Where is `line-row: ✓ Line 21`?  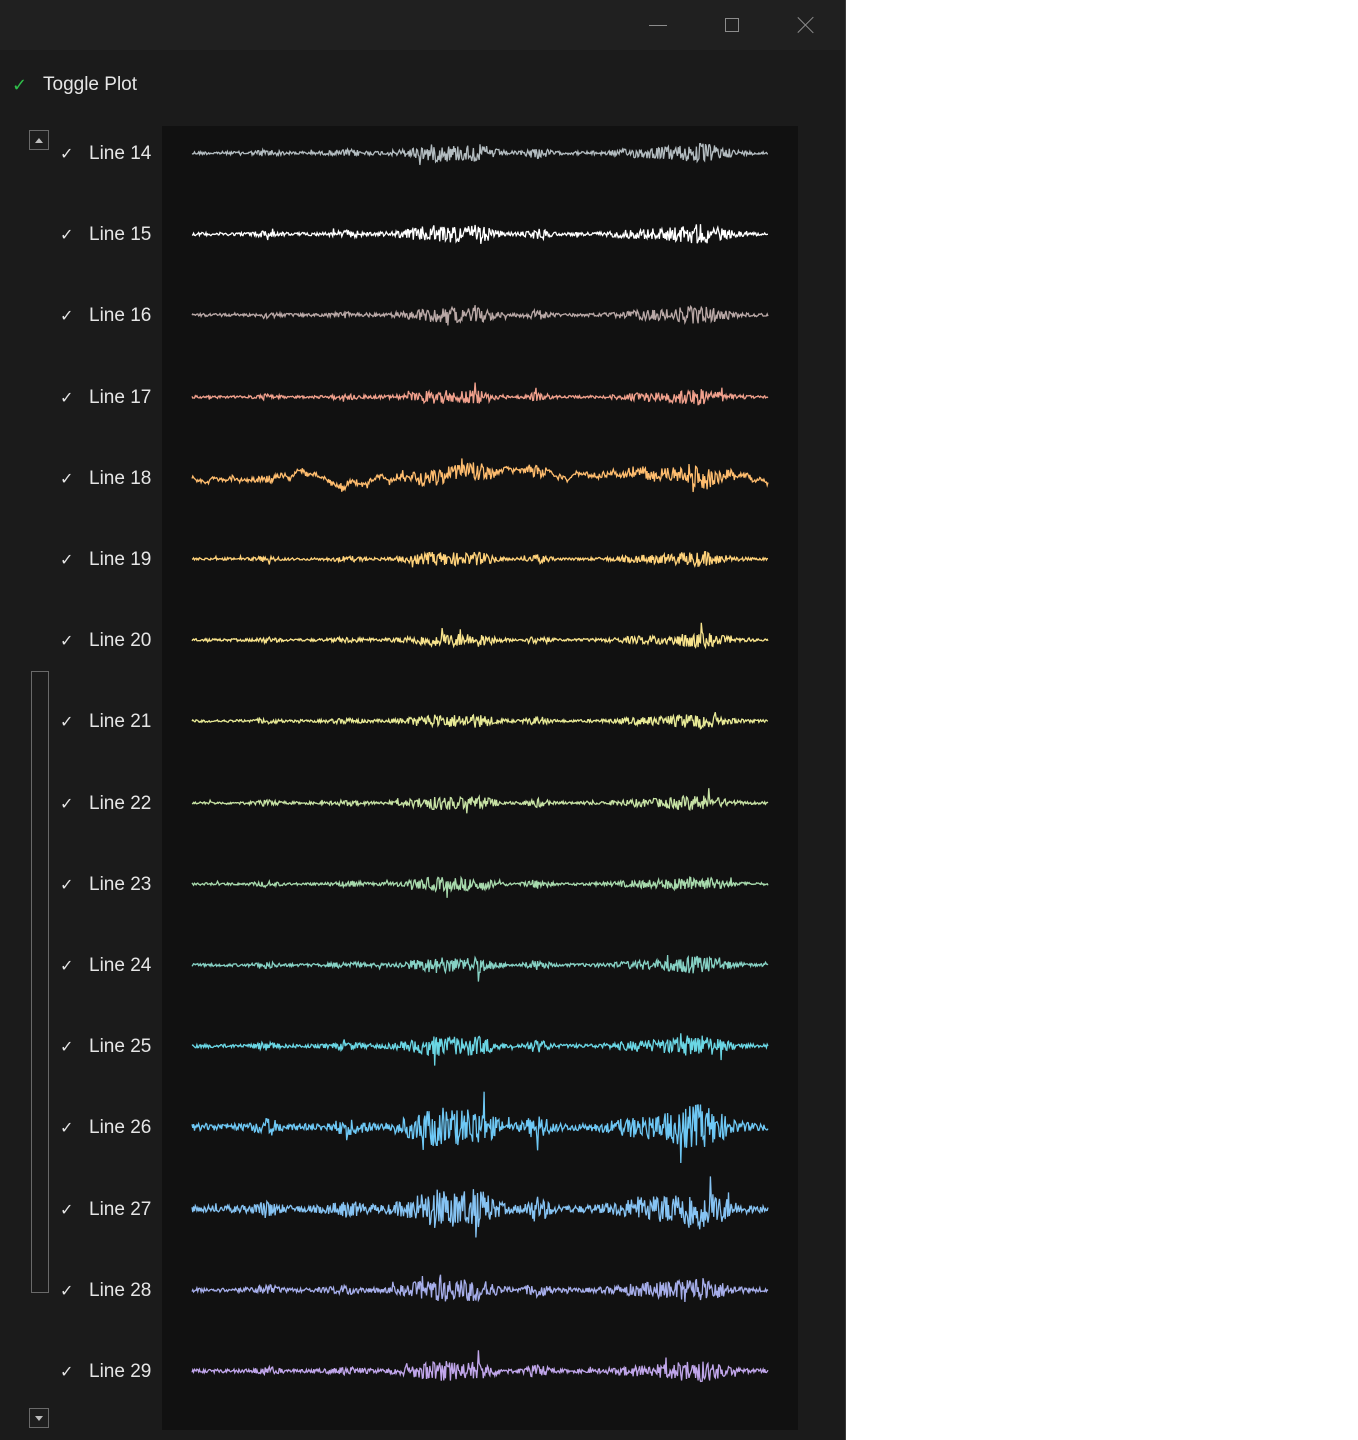 line-row: ✓ Line 21 is located at coordinates (422, 728).